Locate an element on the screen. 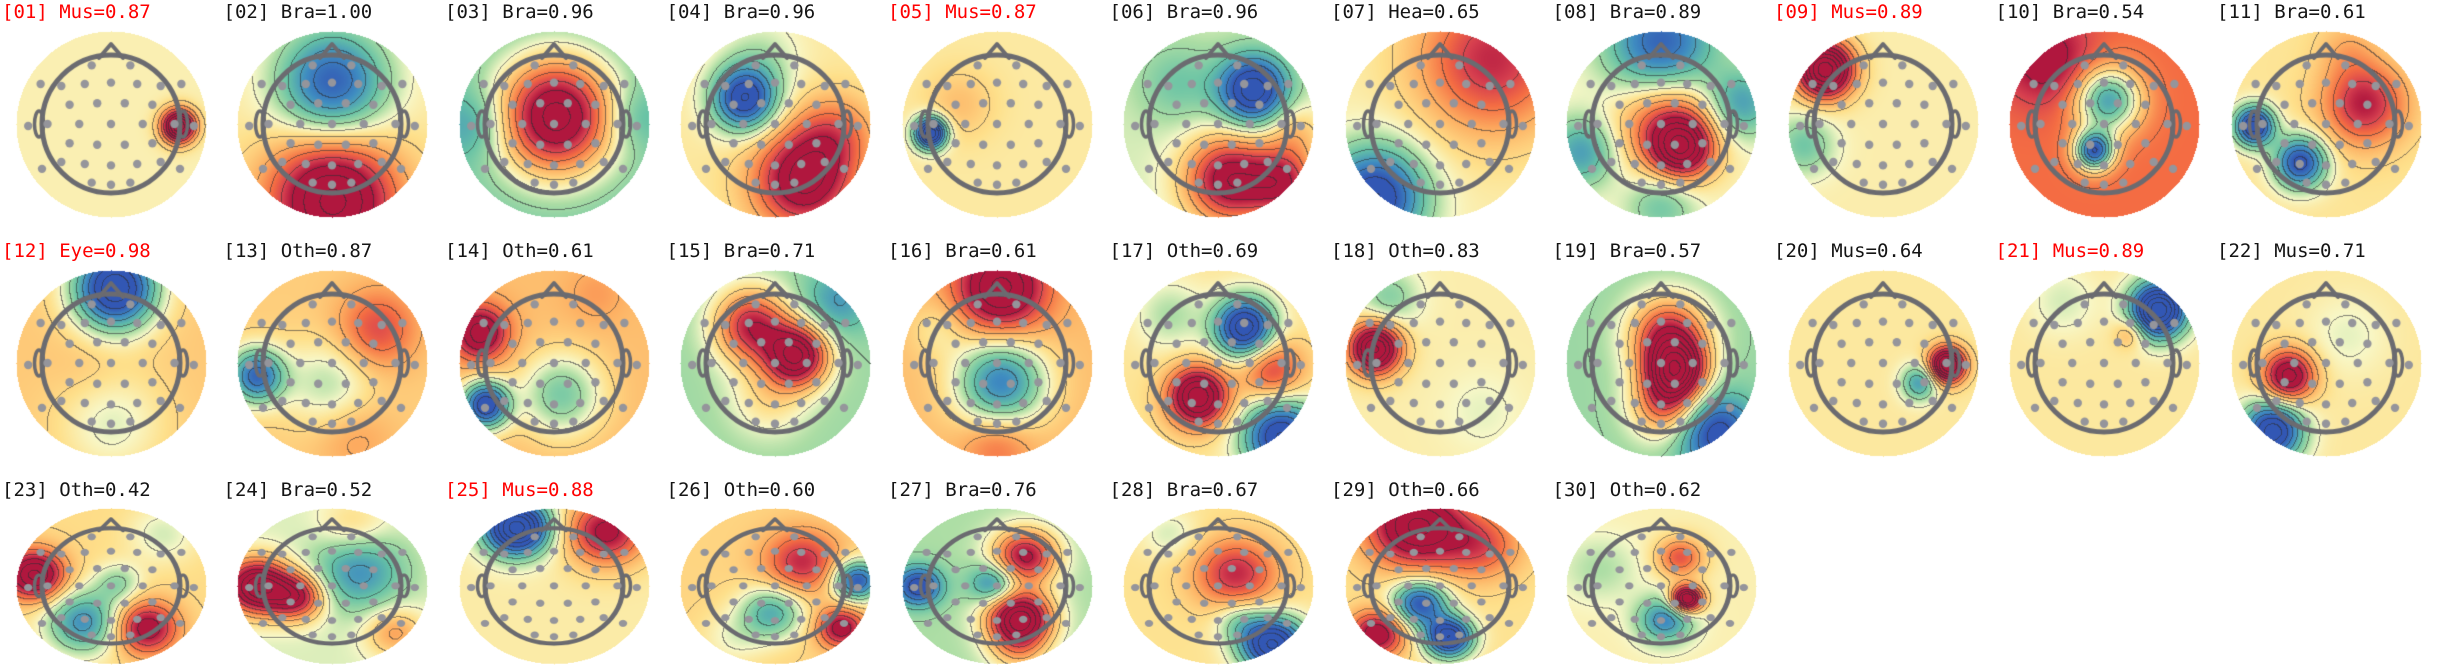  component-cell: [20] Mus=0.64 is located at coordinates (1883, 358).